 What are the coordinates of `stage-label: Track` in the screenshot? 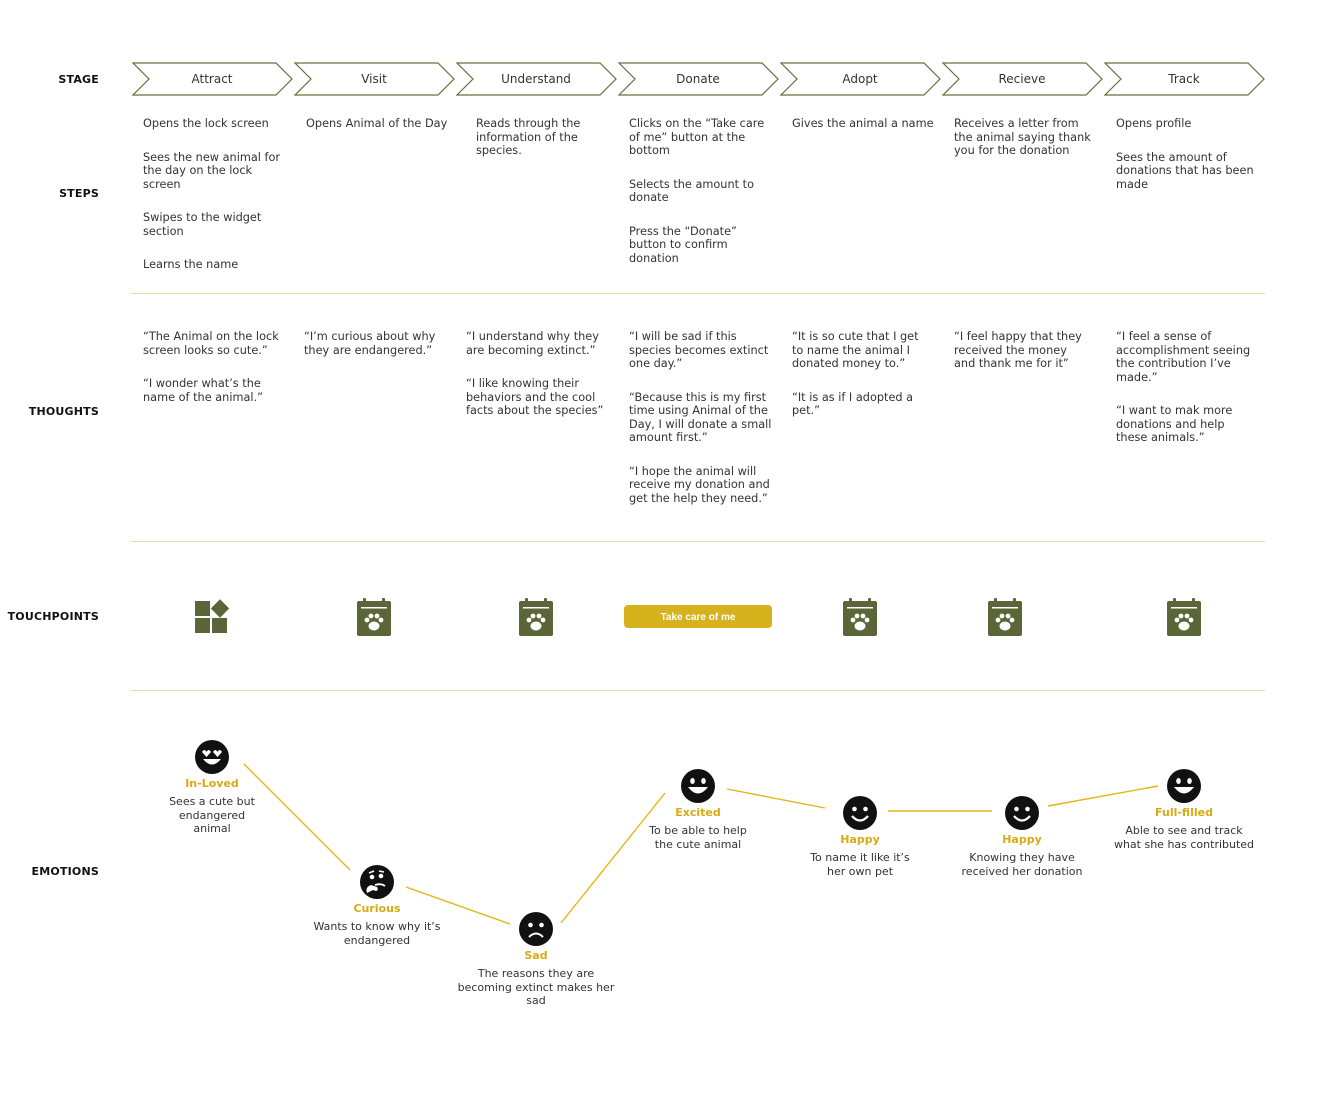 It's located at (1184, 79).